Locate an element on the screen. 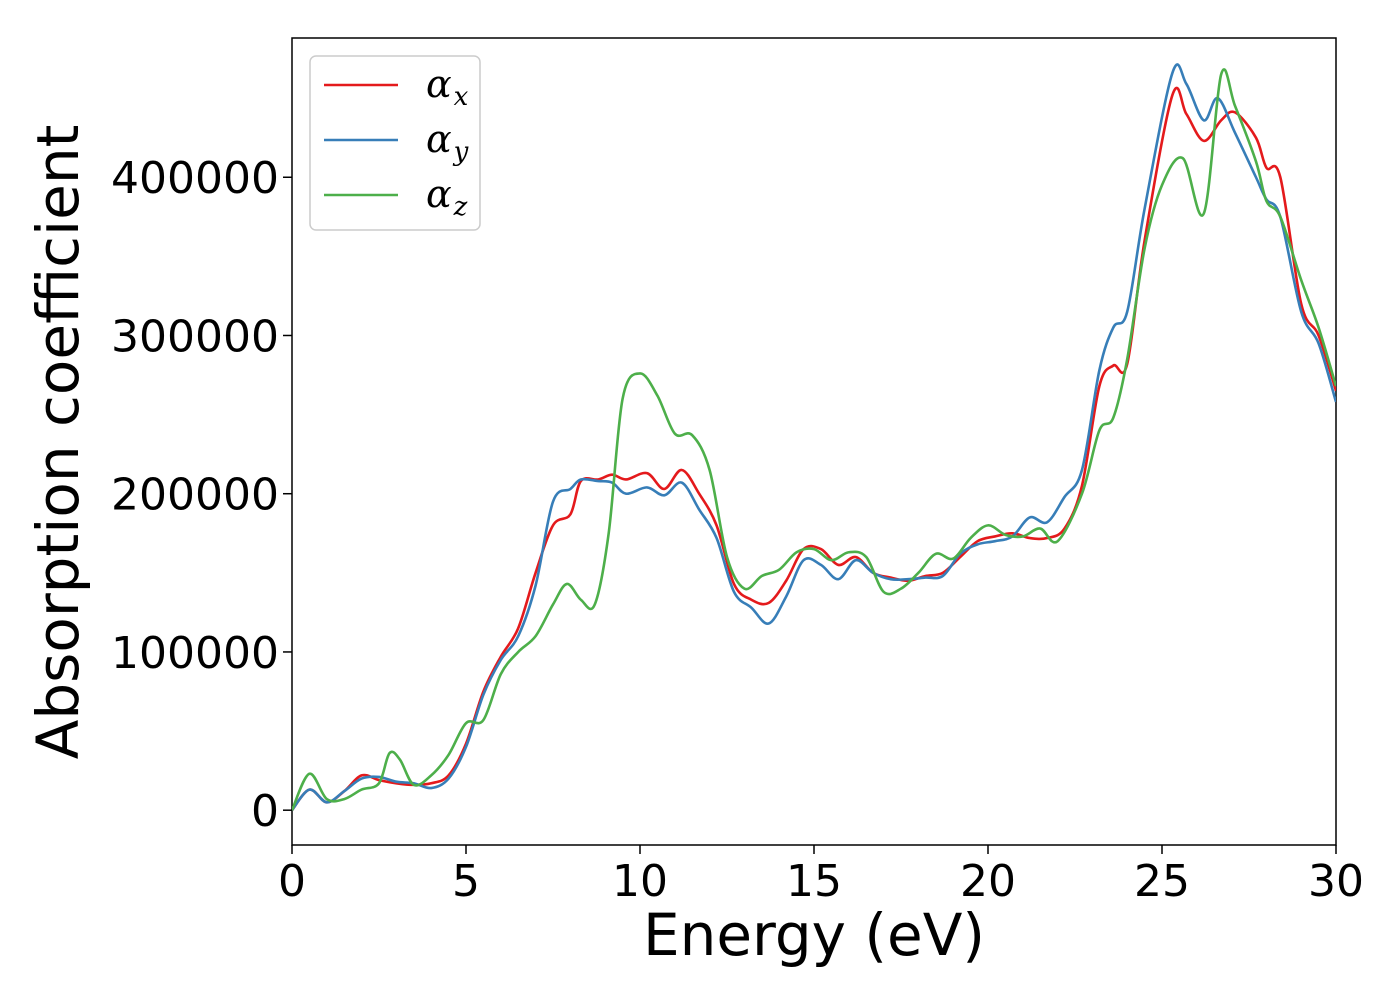 The image size is (1400, 1000). x-axis-label: Energy (eV) is located at coordinates (814, 935).